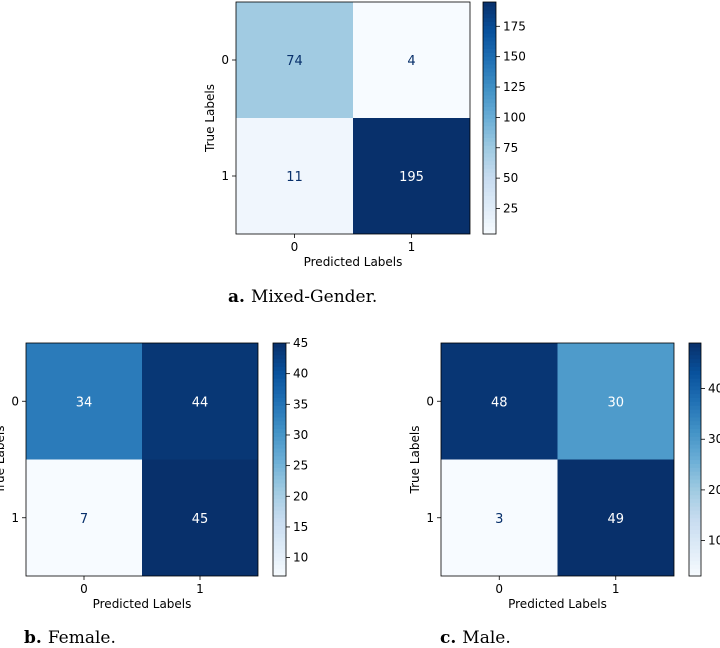 The width and height of the screenshot is (720, 648). I want to click on cell-value-label: 45, so click(200, 519).